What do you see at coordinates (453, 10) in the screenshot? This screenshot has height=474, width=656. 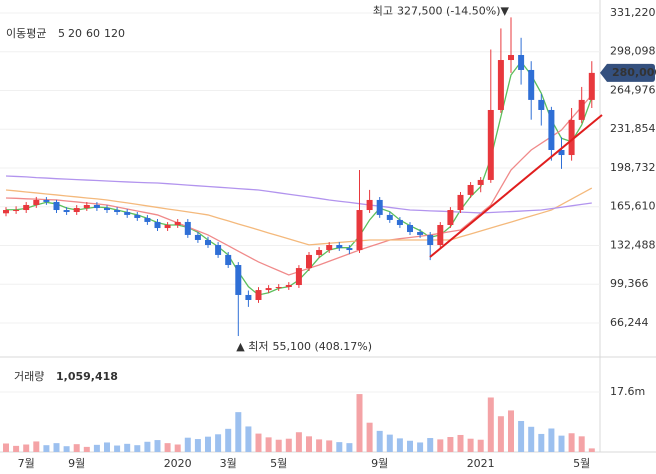 I see `high-value: 327,500 (-14.50%)▼` at bounding box center [453, 10].